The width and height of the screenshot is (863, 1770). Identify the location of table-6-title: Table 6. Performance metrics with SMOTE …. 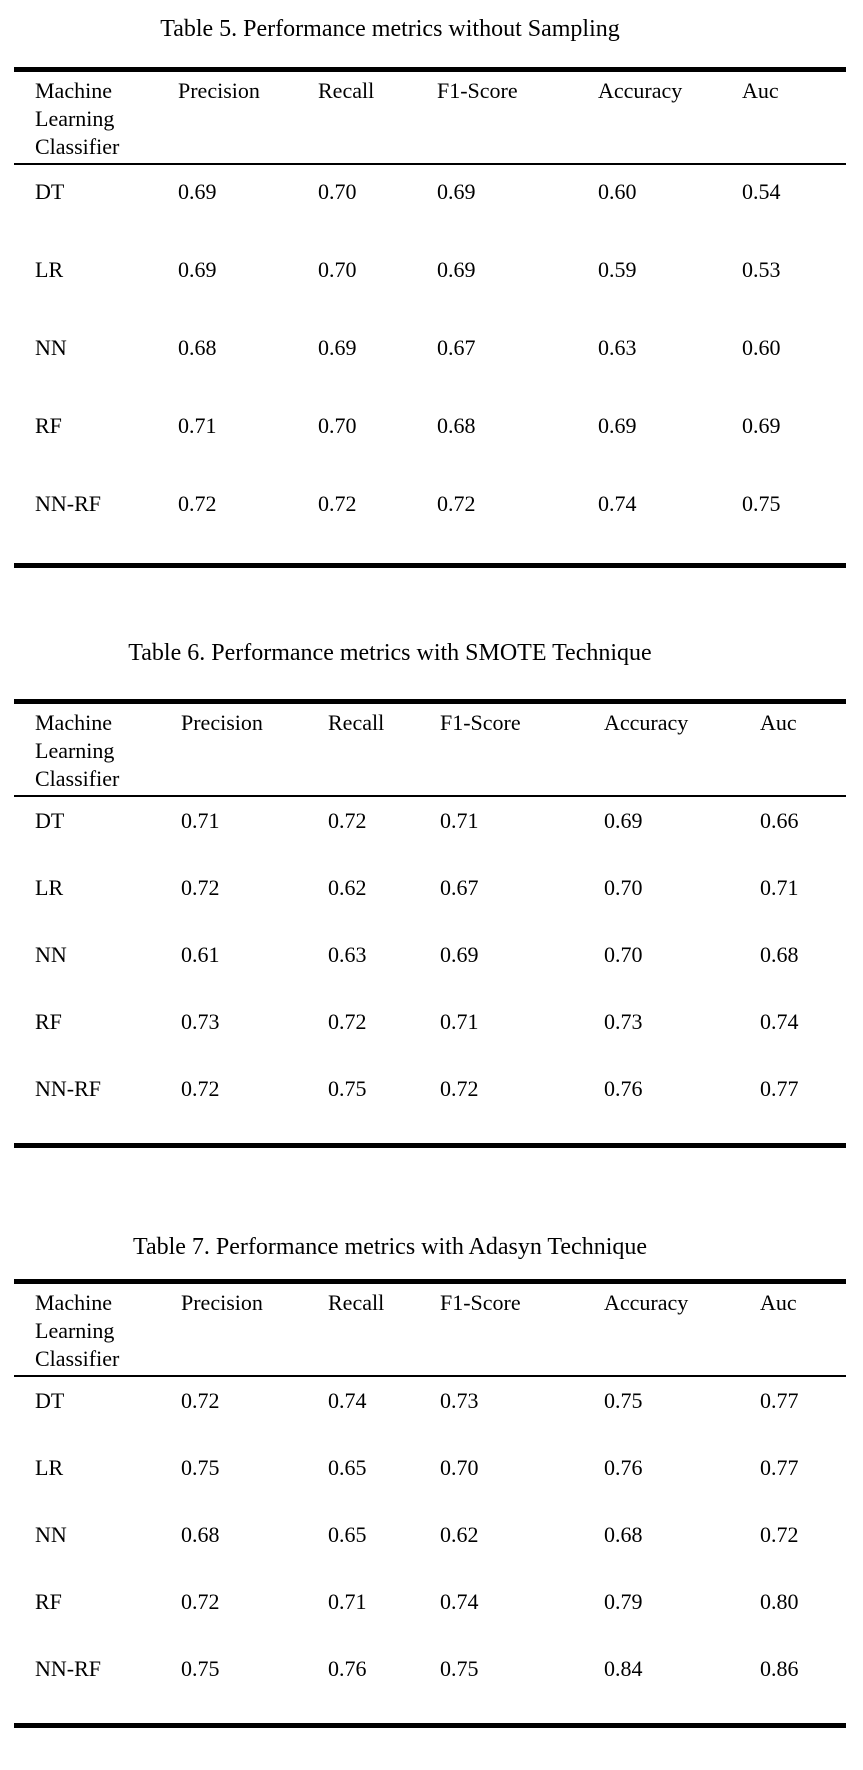
(390, 653).